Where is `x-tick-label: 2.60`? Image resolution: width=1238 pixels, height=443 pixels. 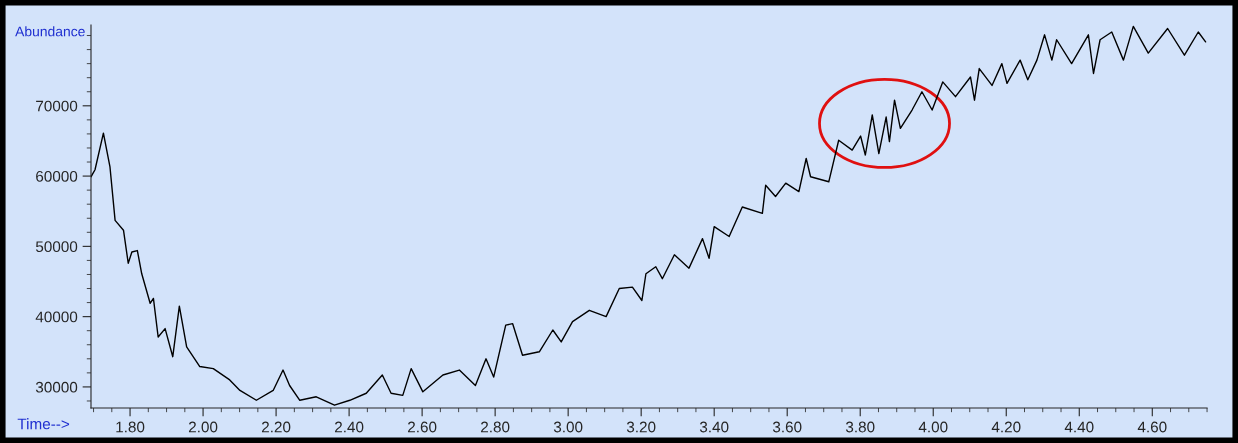 x-tick-label: 2.60 is located at coordinates (422, 427).